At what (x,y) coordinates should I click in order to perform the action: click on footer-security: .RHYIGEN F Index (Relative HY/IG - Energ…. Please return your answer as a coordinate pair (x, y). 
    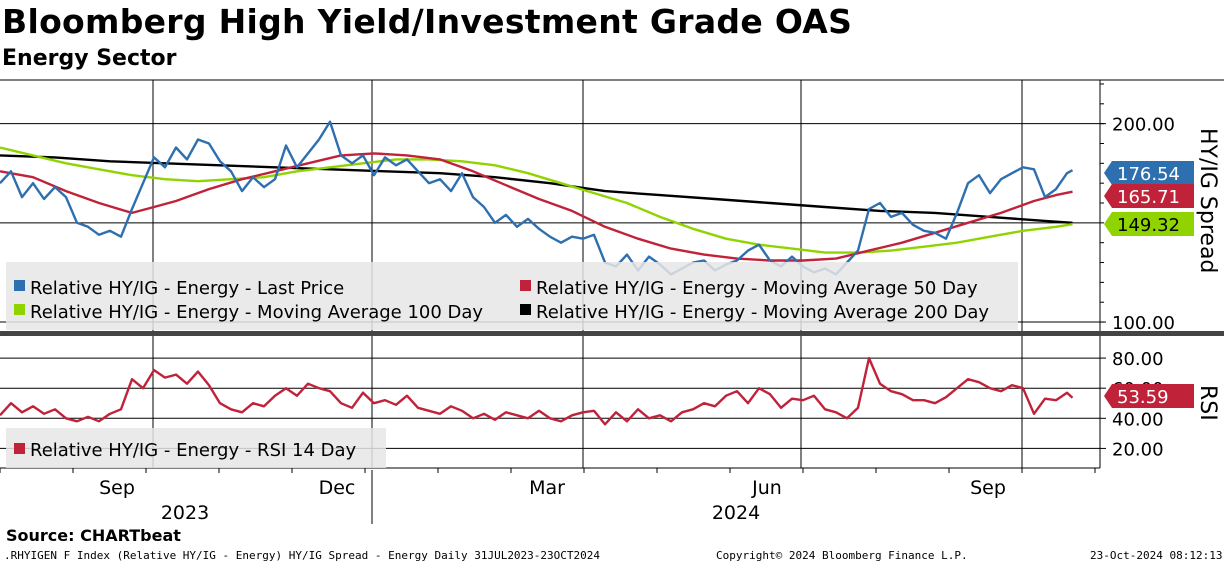
    Looking at the image, I should click on (302, 555).